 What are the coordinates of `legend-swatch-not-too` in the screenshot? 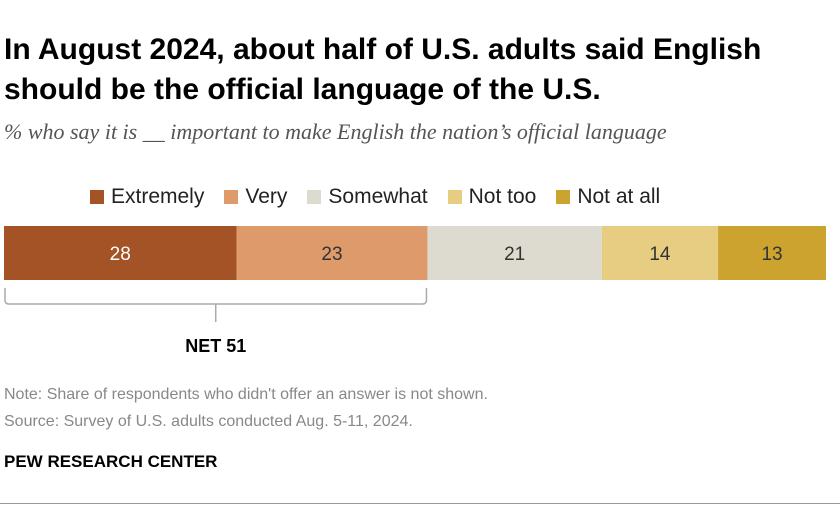 It's located at (454, 197).